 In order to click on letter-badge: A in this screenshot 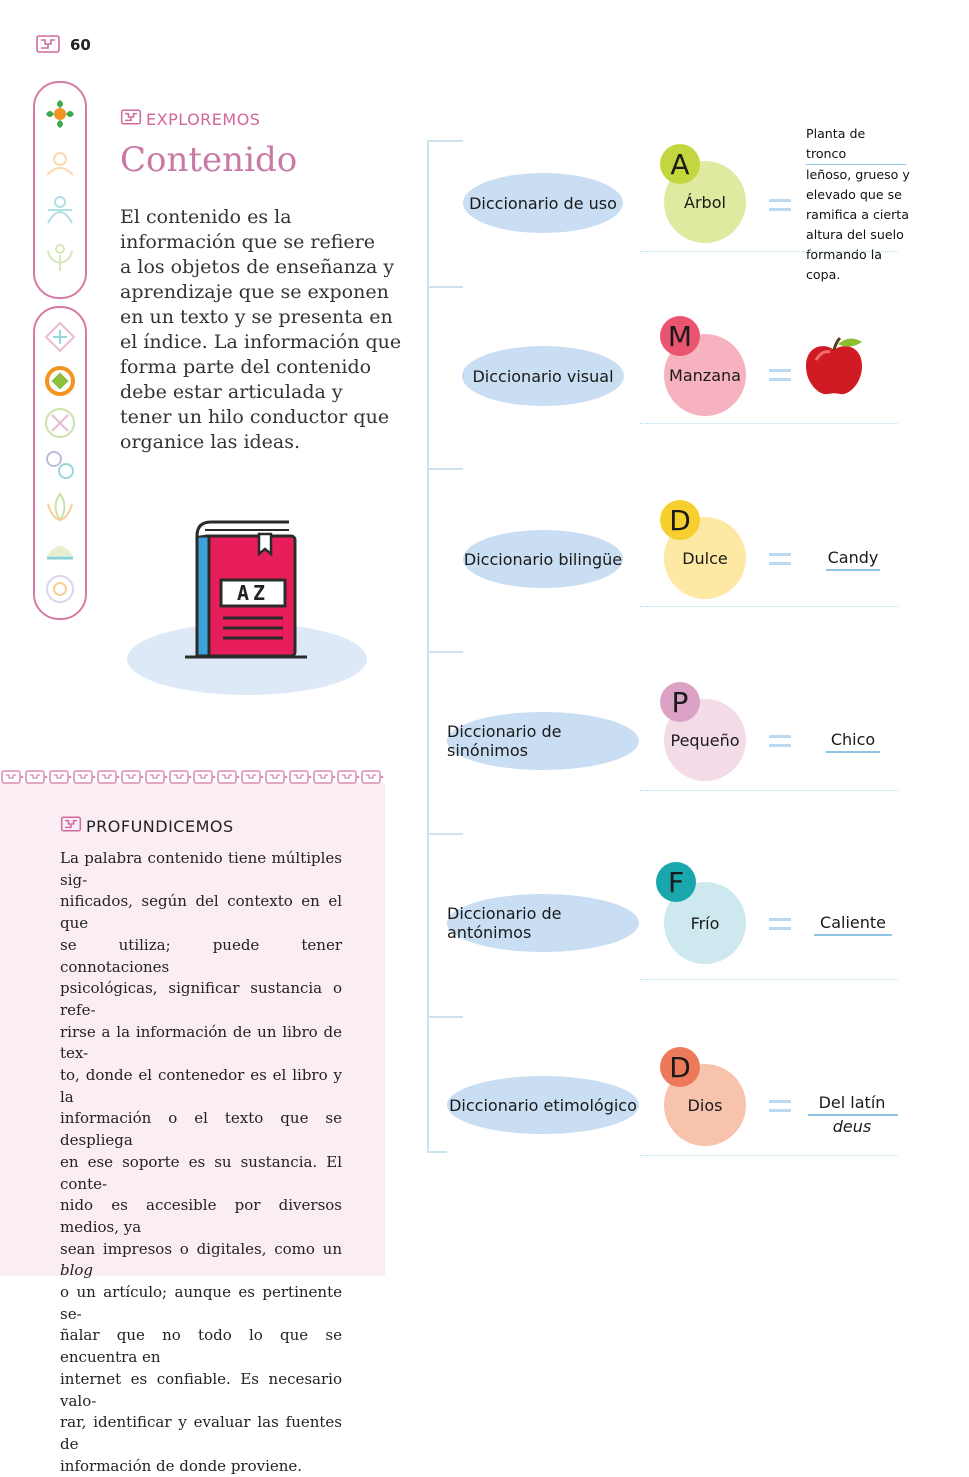, I will do `click(680, 164)`.